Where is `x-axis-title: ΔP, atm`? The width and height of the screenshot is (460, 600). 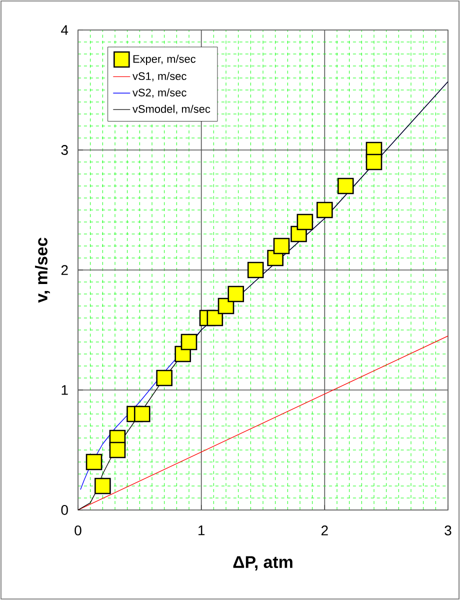
x-axis-title: ΔP, atm is located at coordinates (262, 563).